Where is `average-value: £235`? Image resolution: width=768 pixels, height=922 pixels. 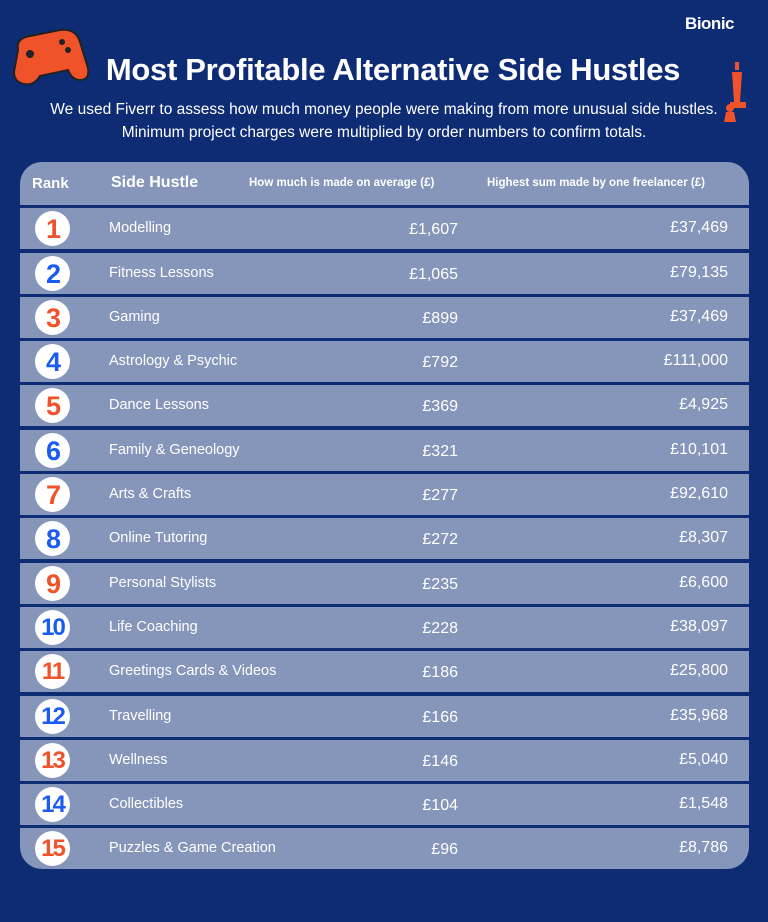
average-value: £235 is located at coordinates (440, 584).